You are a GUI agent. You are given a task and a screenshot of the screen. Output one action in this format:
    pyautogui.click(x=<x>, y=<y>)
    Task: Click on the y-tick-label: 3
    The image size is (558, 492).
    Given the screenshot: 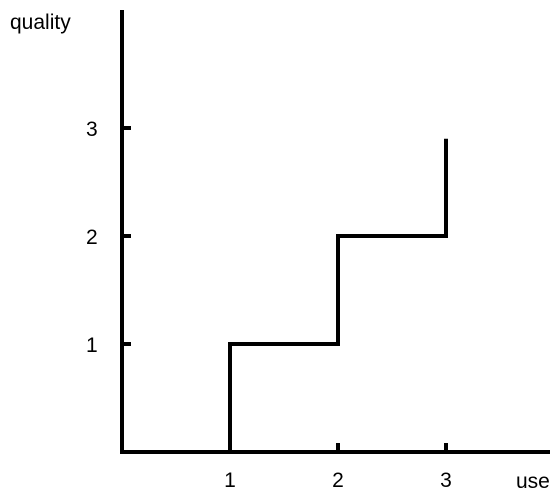 What is the action you would take?
    pyautogui.click(x=92, y=129)
    